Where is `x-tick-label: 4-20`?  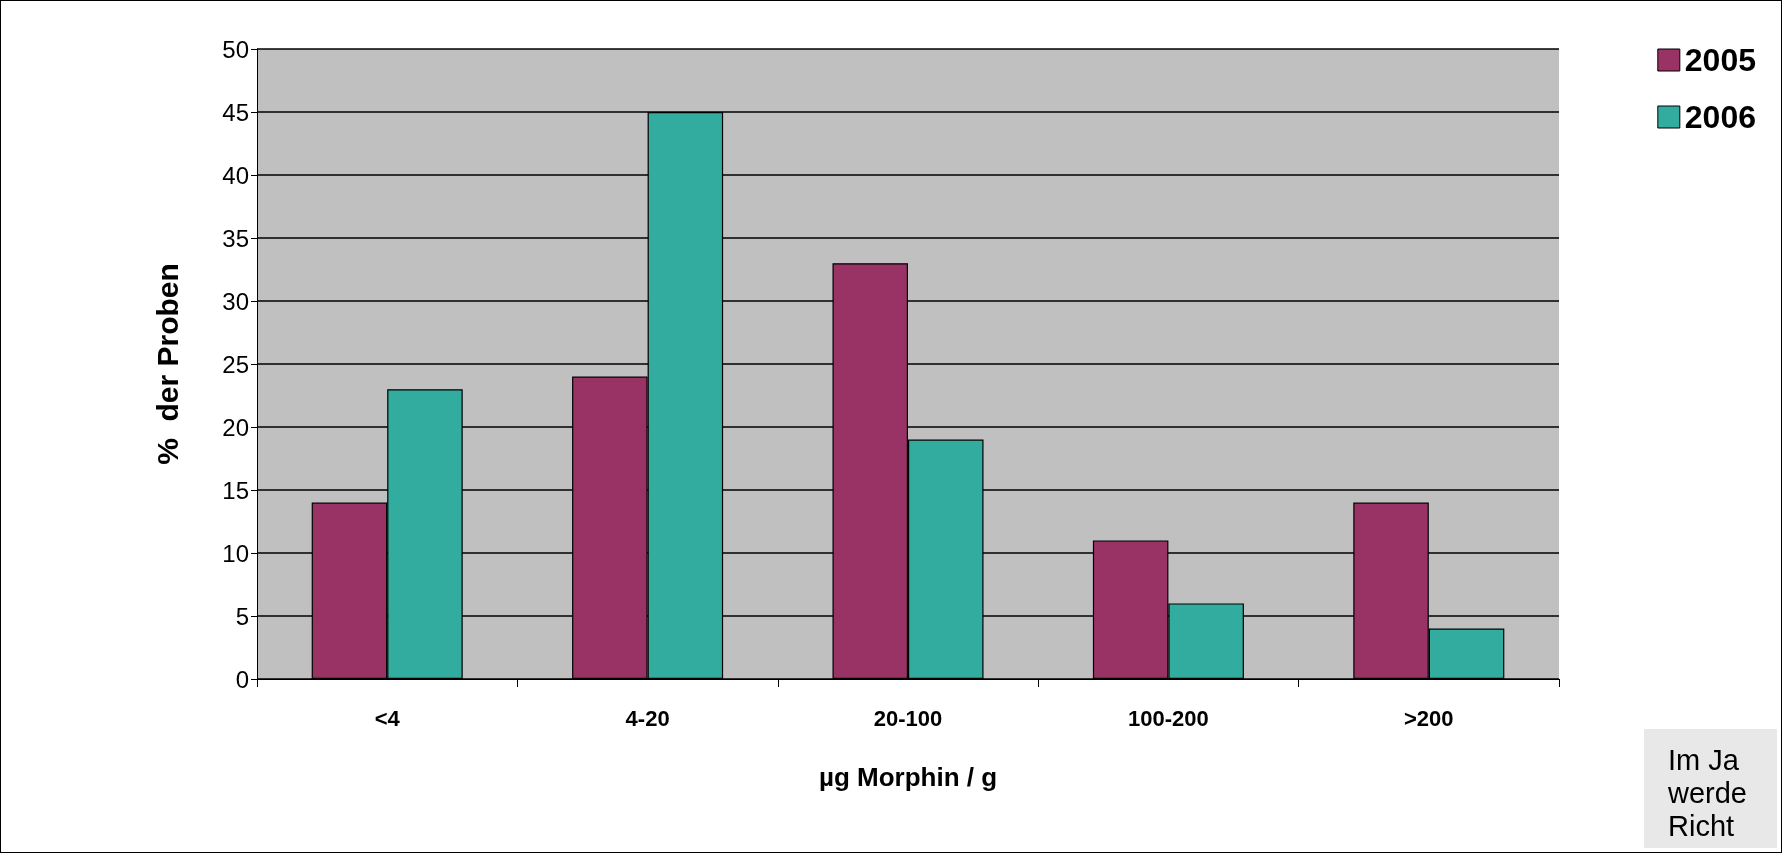
x-tick-label: 4-20 is located at coordinates (647, 718).